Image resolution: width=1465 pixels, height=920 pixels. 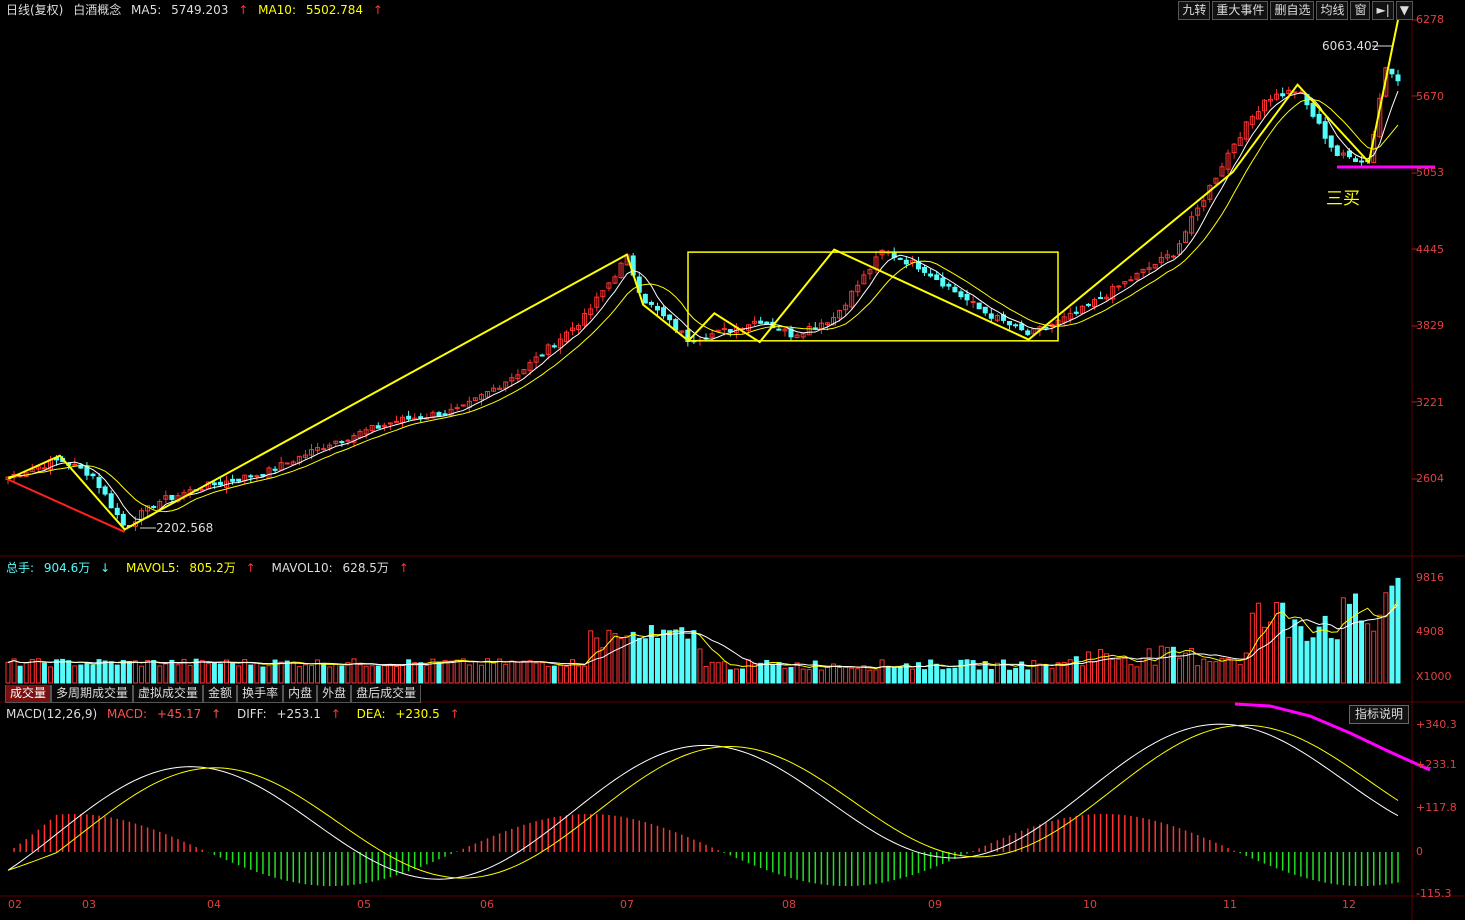 I want to click on ma10-key: MA10:, so click(x=277, y=10).